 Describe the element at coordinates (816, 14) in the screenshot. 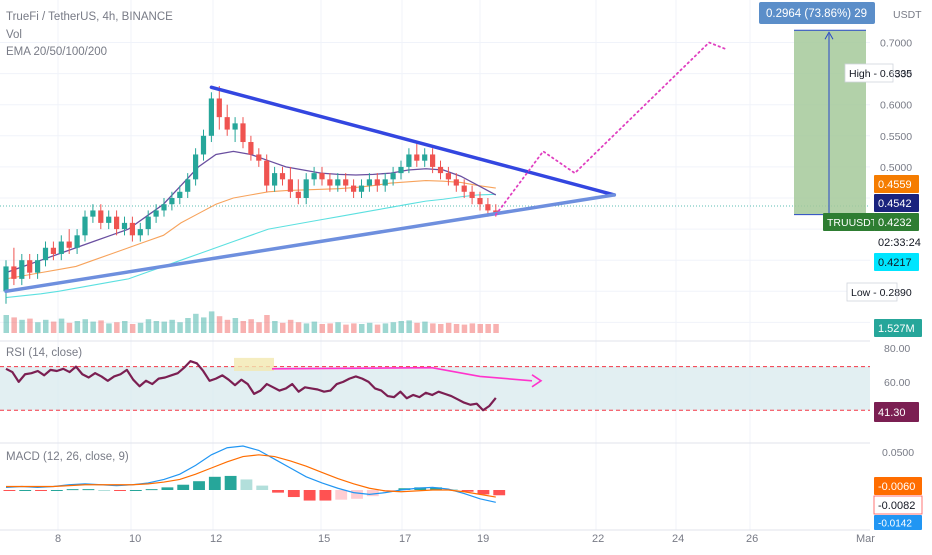

I see `projection-badge: 0.2964 (73.86%) 29` at that location.